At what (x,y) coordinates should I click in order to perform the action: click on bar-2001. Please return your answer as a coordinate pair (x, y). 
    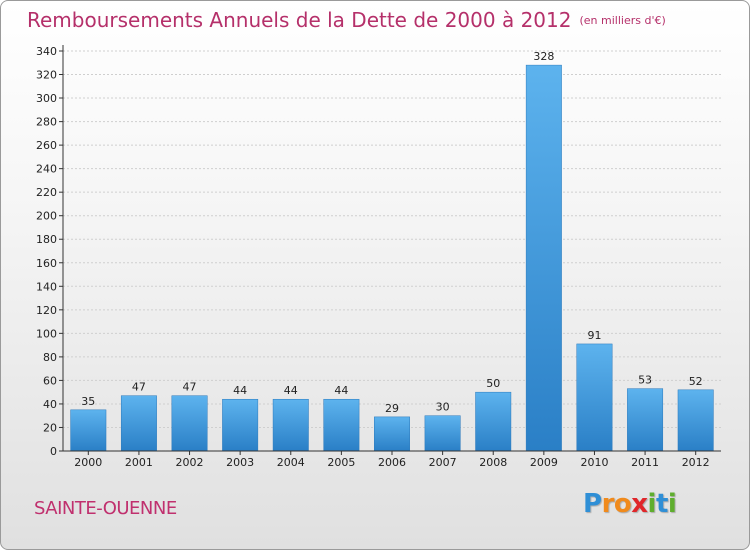
    Looking at the image, I should click on (138, 423).